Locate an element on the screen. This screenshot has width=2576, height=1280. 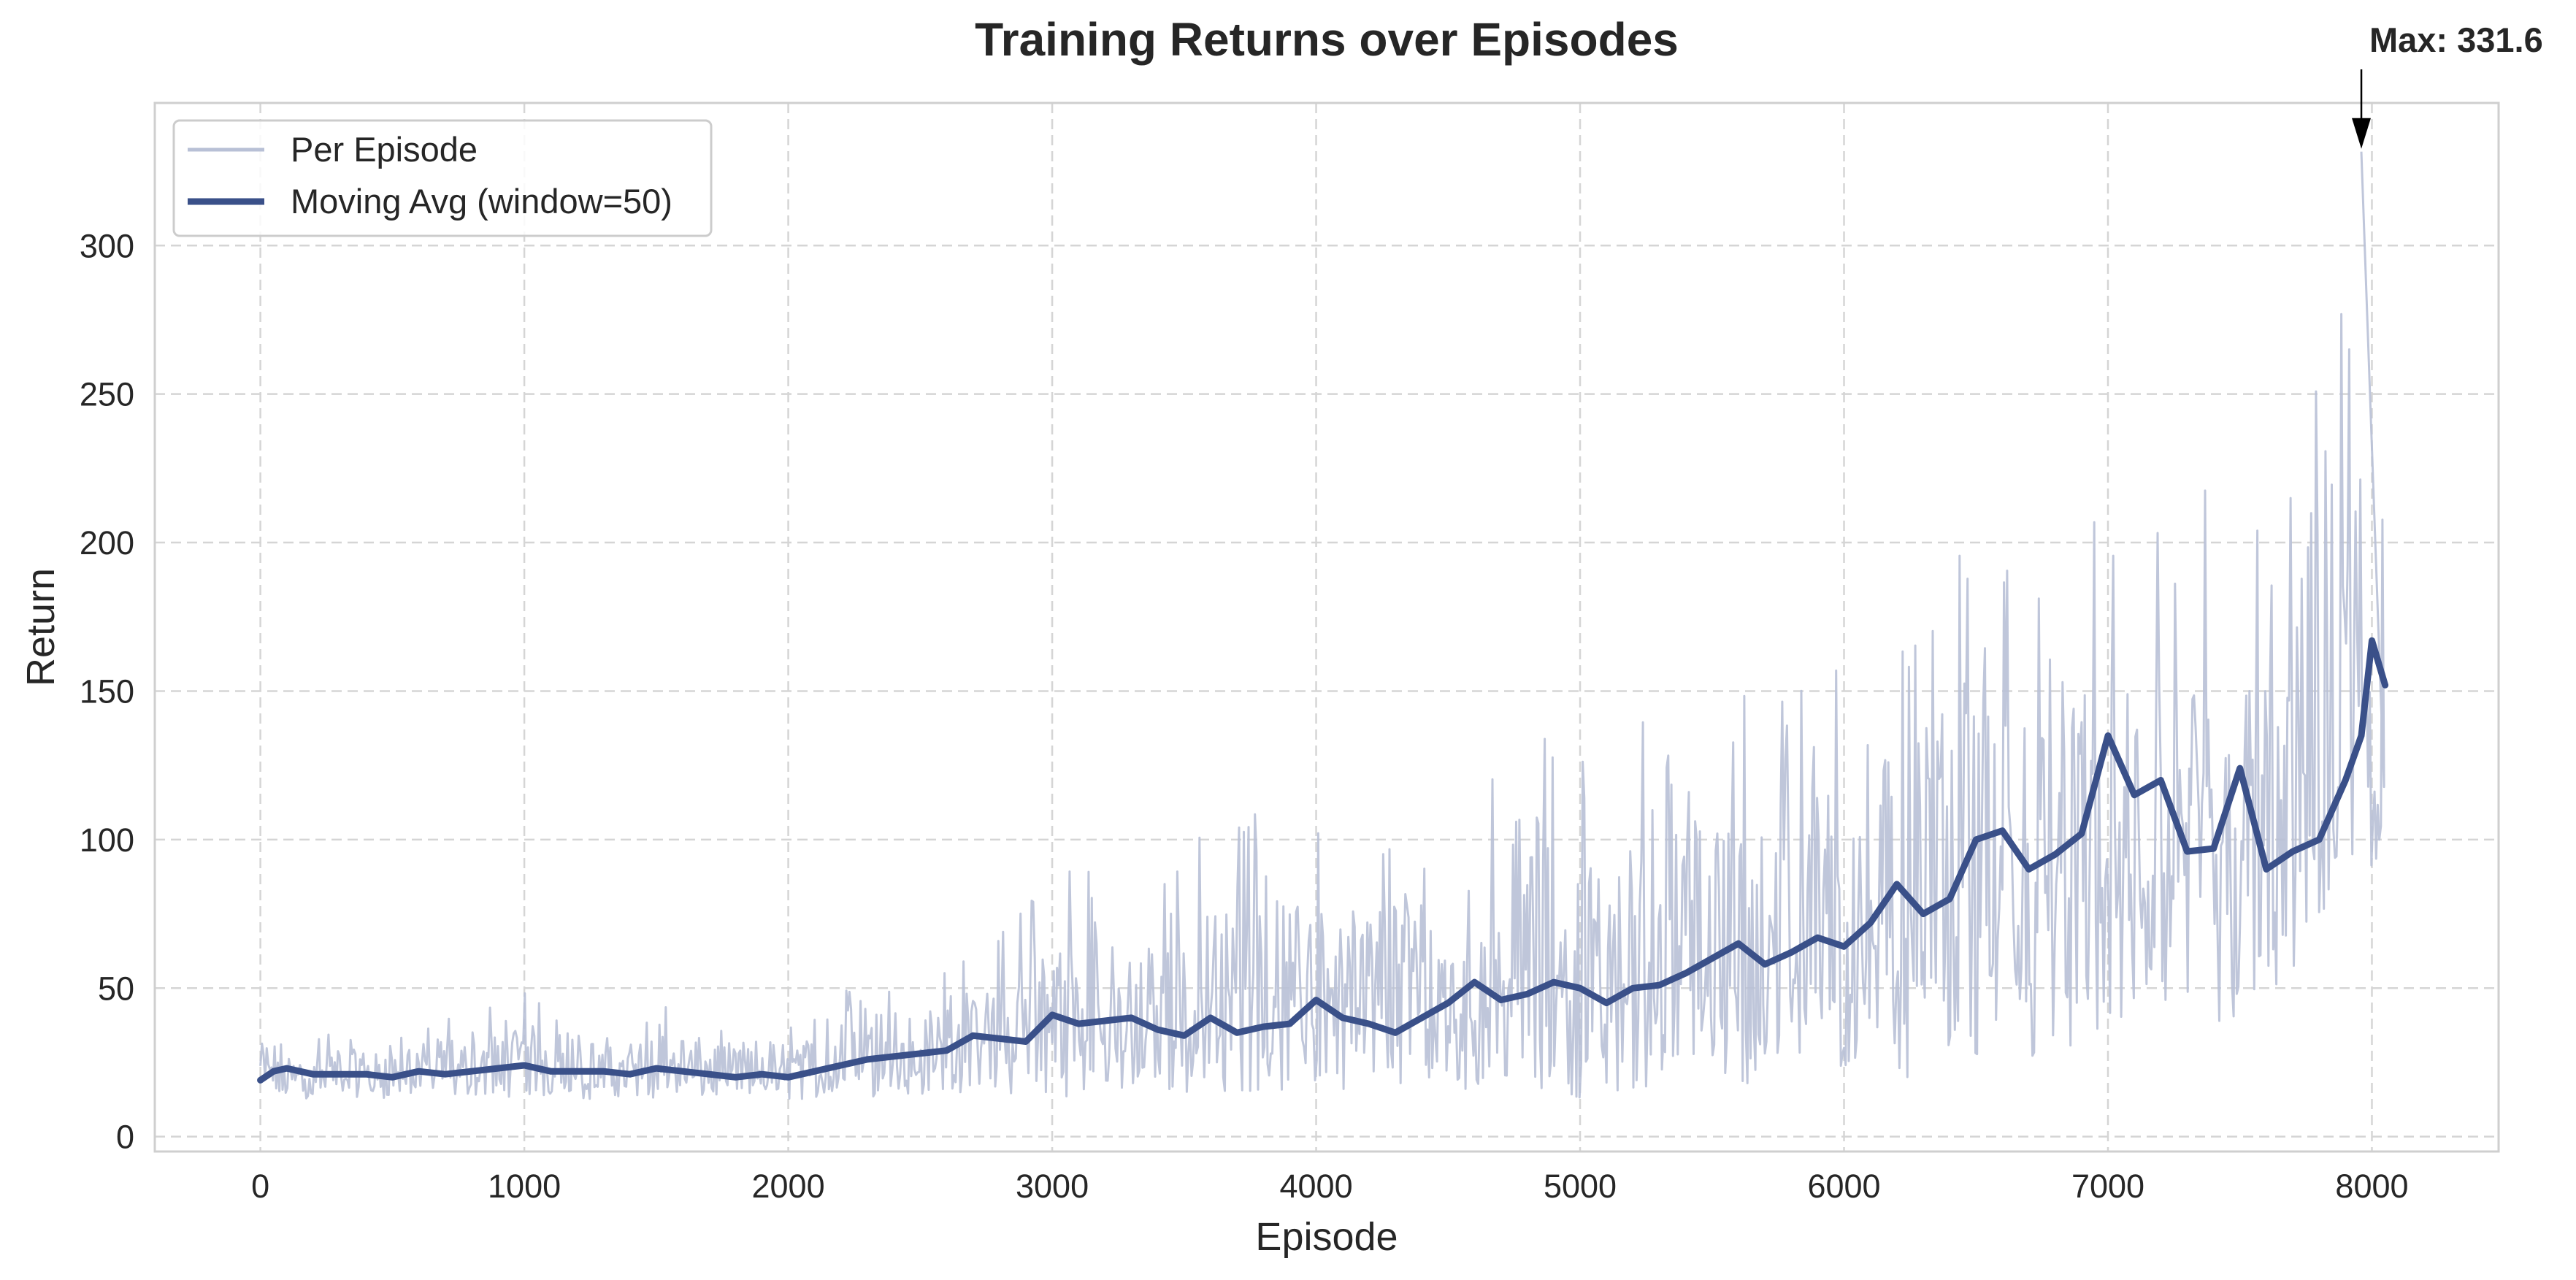
legend: Per Episode Moving Avg (window=50) is located at coordinates (442, 178).